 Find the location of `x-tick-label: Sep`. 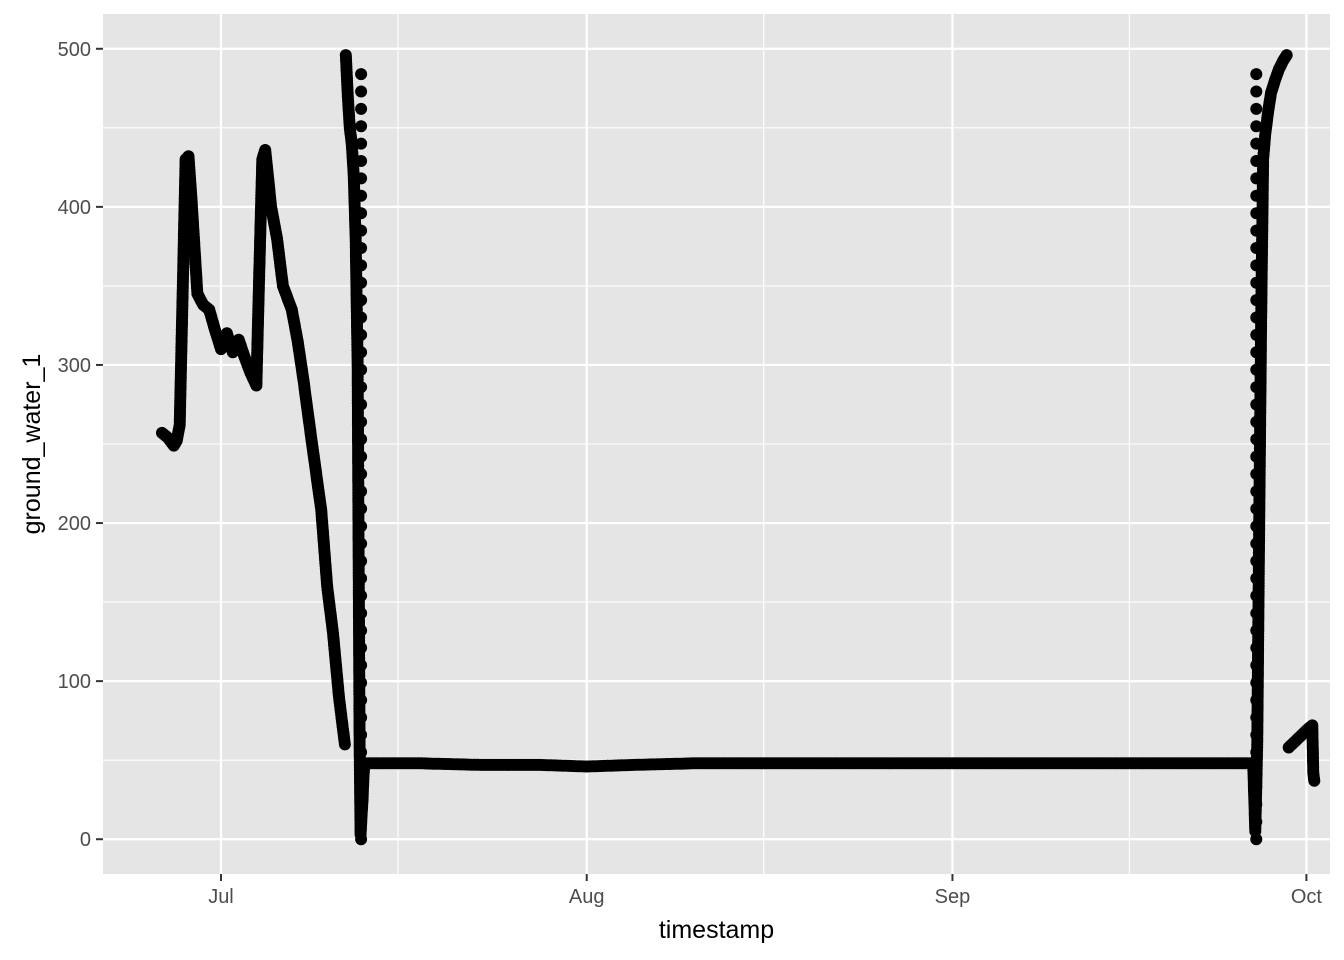

x-tick-label: Sep is located at coordinates (953, 897).